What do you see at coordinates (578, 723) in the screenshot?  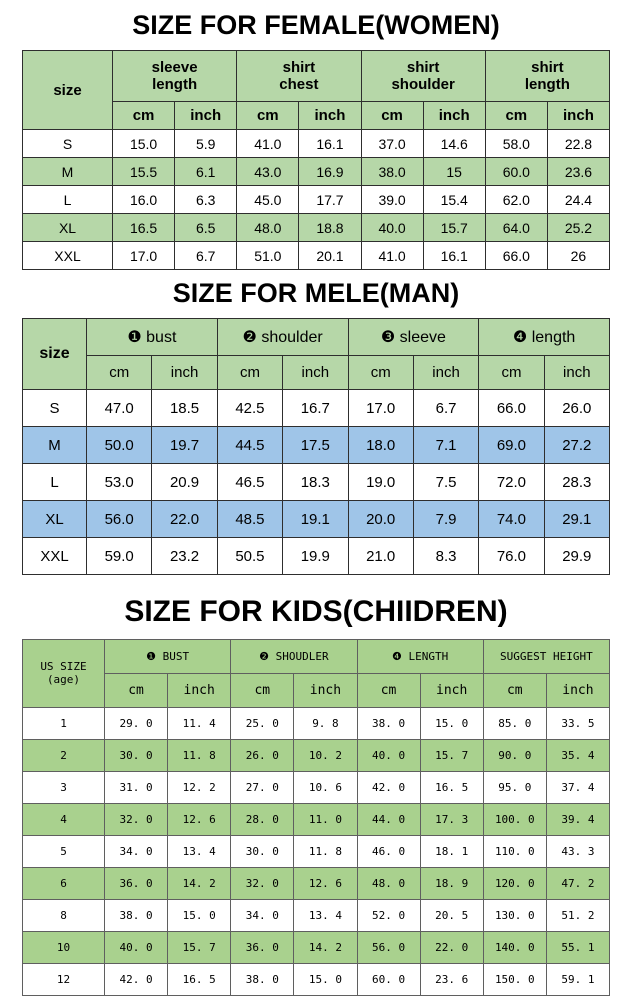 I see `table-cell: 33. 5` at bounding box center [578, 723].